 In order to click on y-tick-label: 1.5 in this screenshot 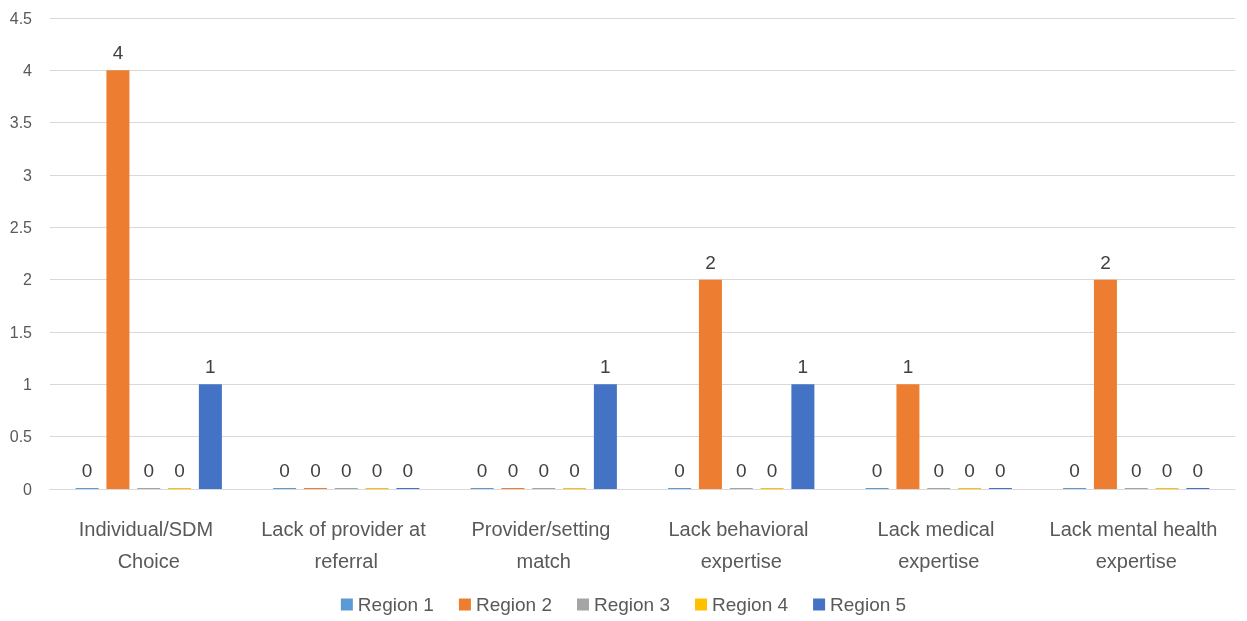, I will do `click(21, 332)`.